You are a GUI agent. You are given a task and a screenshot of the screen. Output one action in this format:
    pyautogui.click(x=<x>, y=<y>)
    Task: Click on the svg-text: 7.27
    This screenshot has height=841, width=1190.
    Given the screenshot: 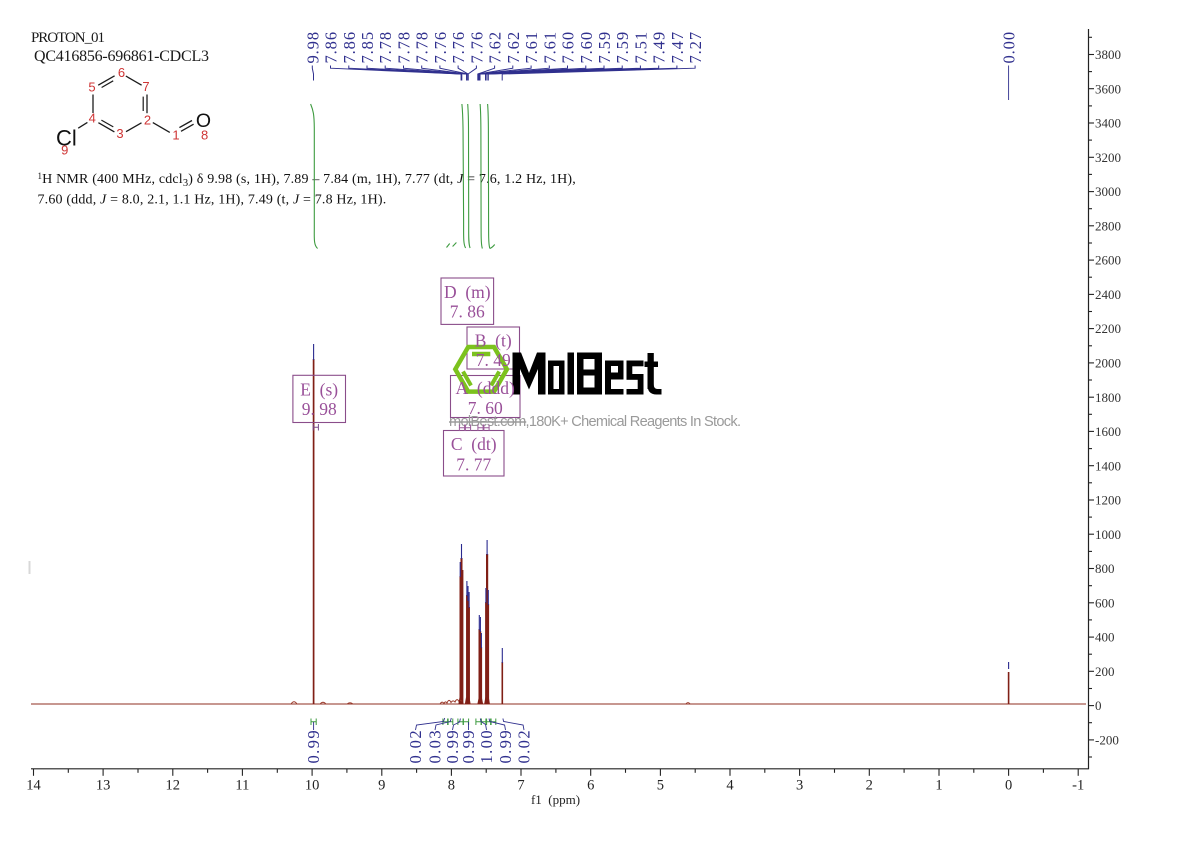 What is the action you would take?
    pyautogui.click(x=695, y=47)
    